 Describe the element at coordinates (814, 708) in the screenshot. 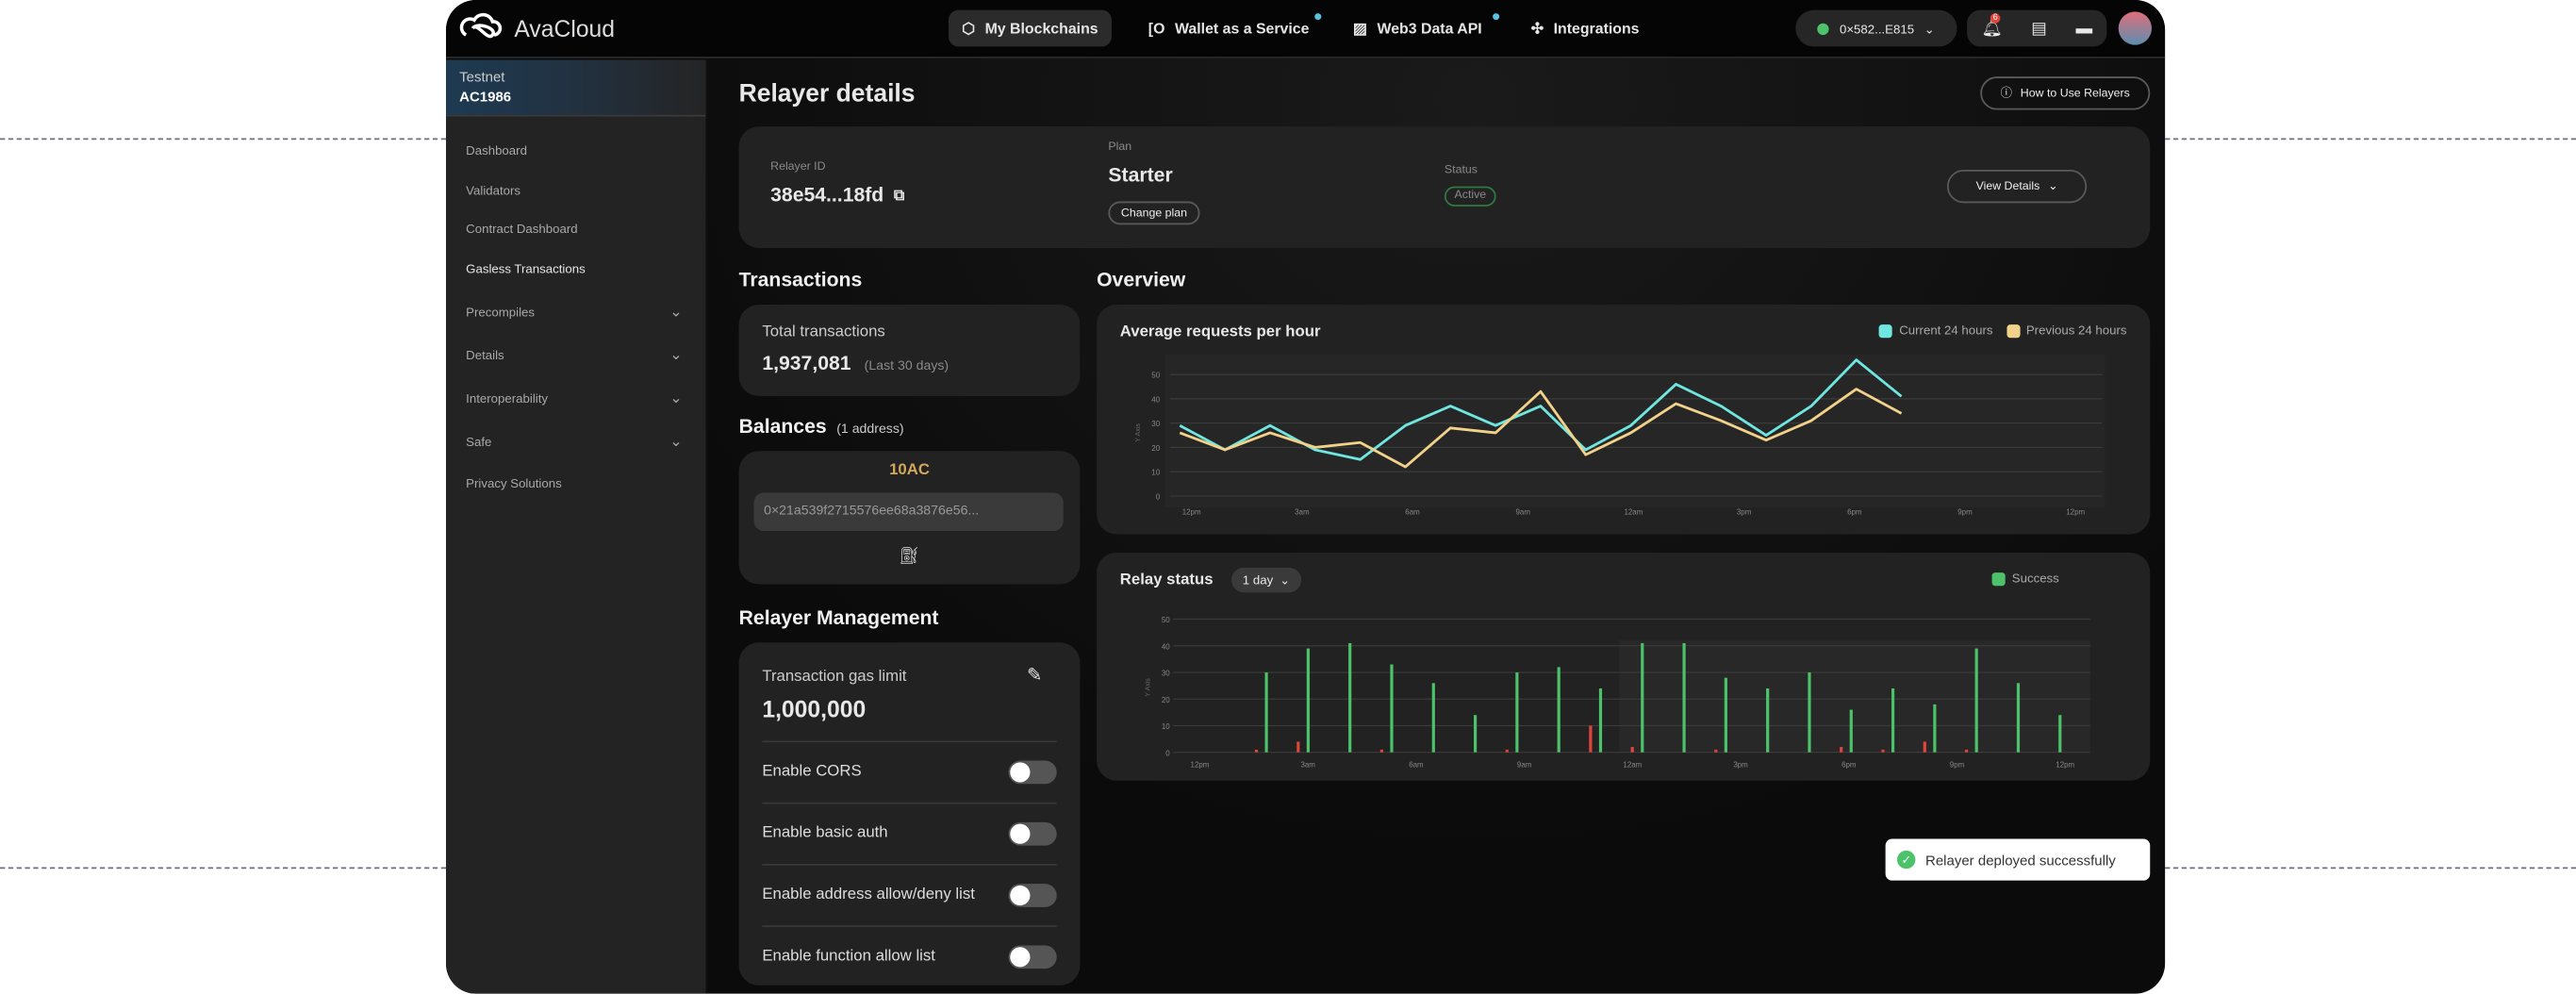

I see `gas-limit-value: 1,000,000` at that location.